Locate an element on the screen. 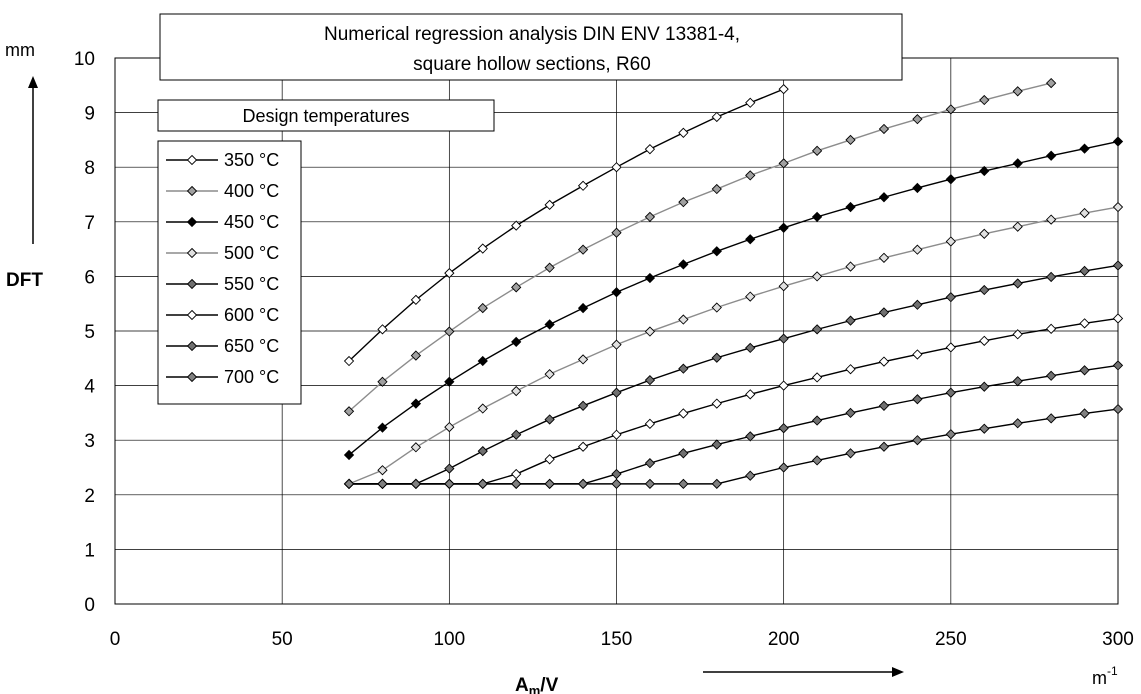 The image size is (1141, 694). legend-label: 600 °C is located at coordinates (251, 315).